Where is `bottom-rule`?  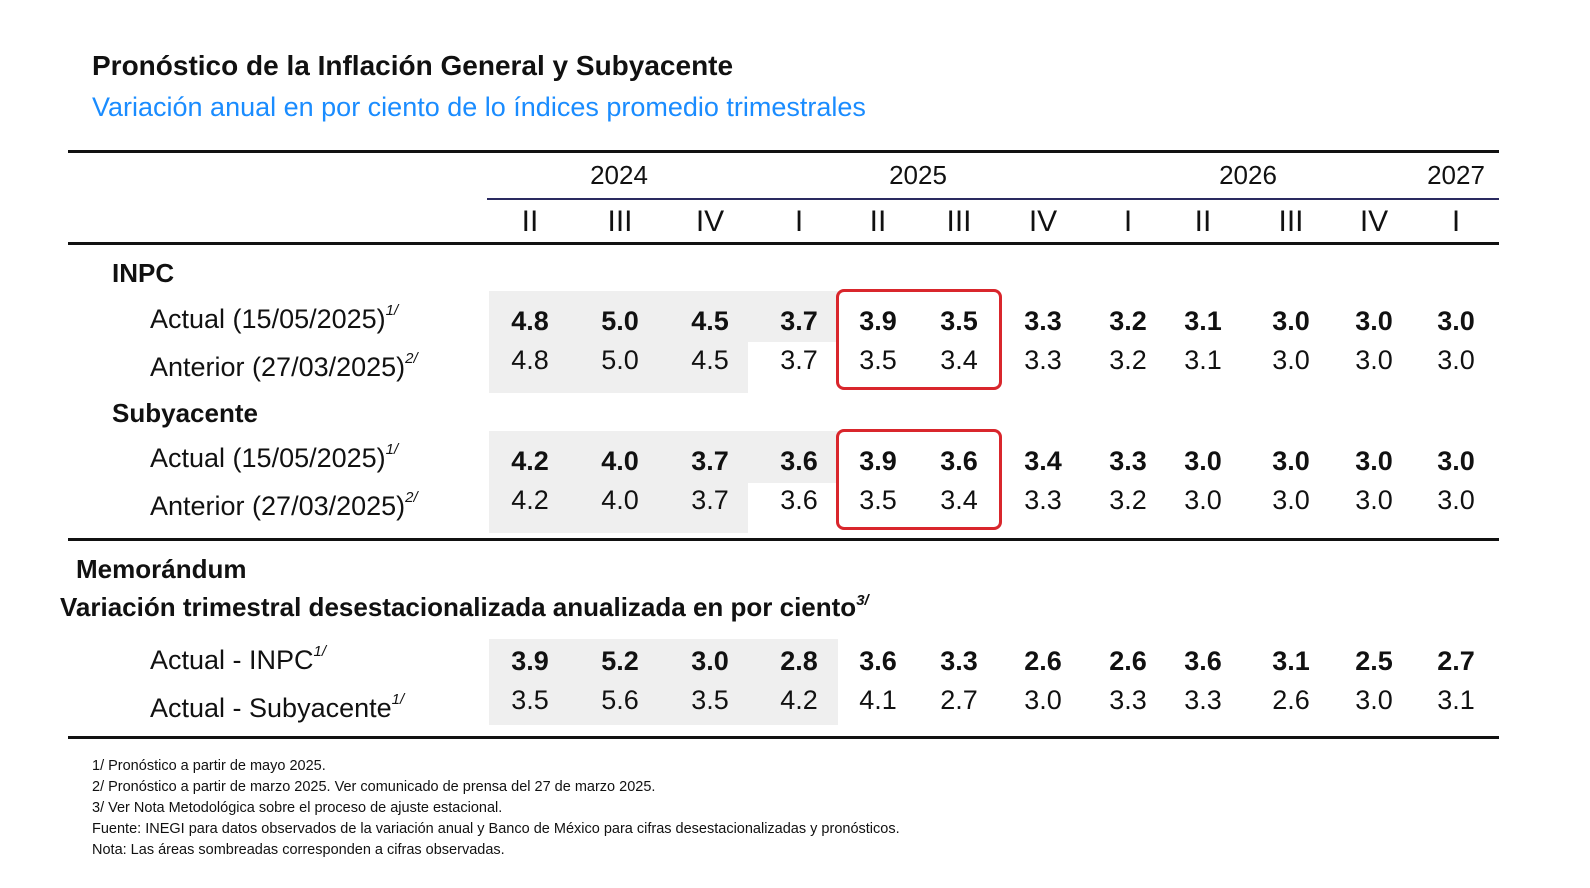
bottom-rule is located at coordinates (783, 737).